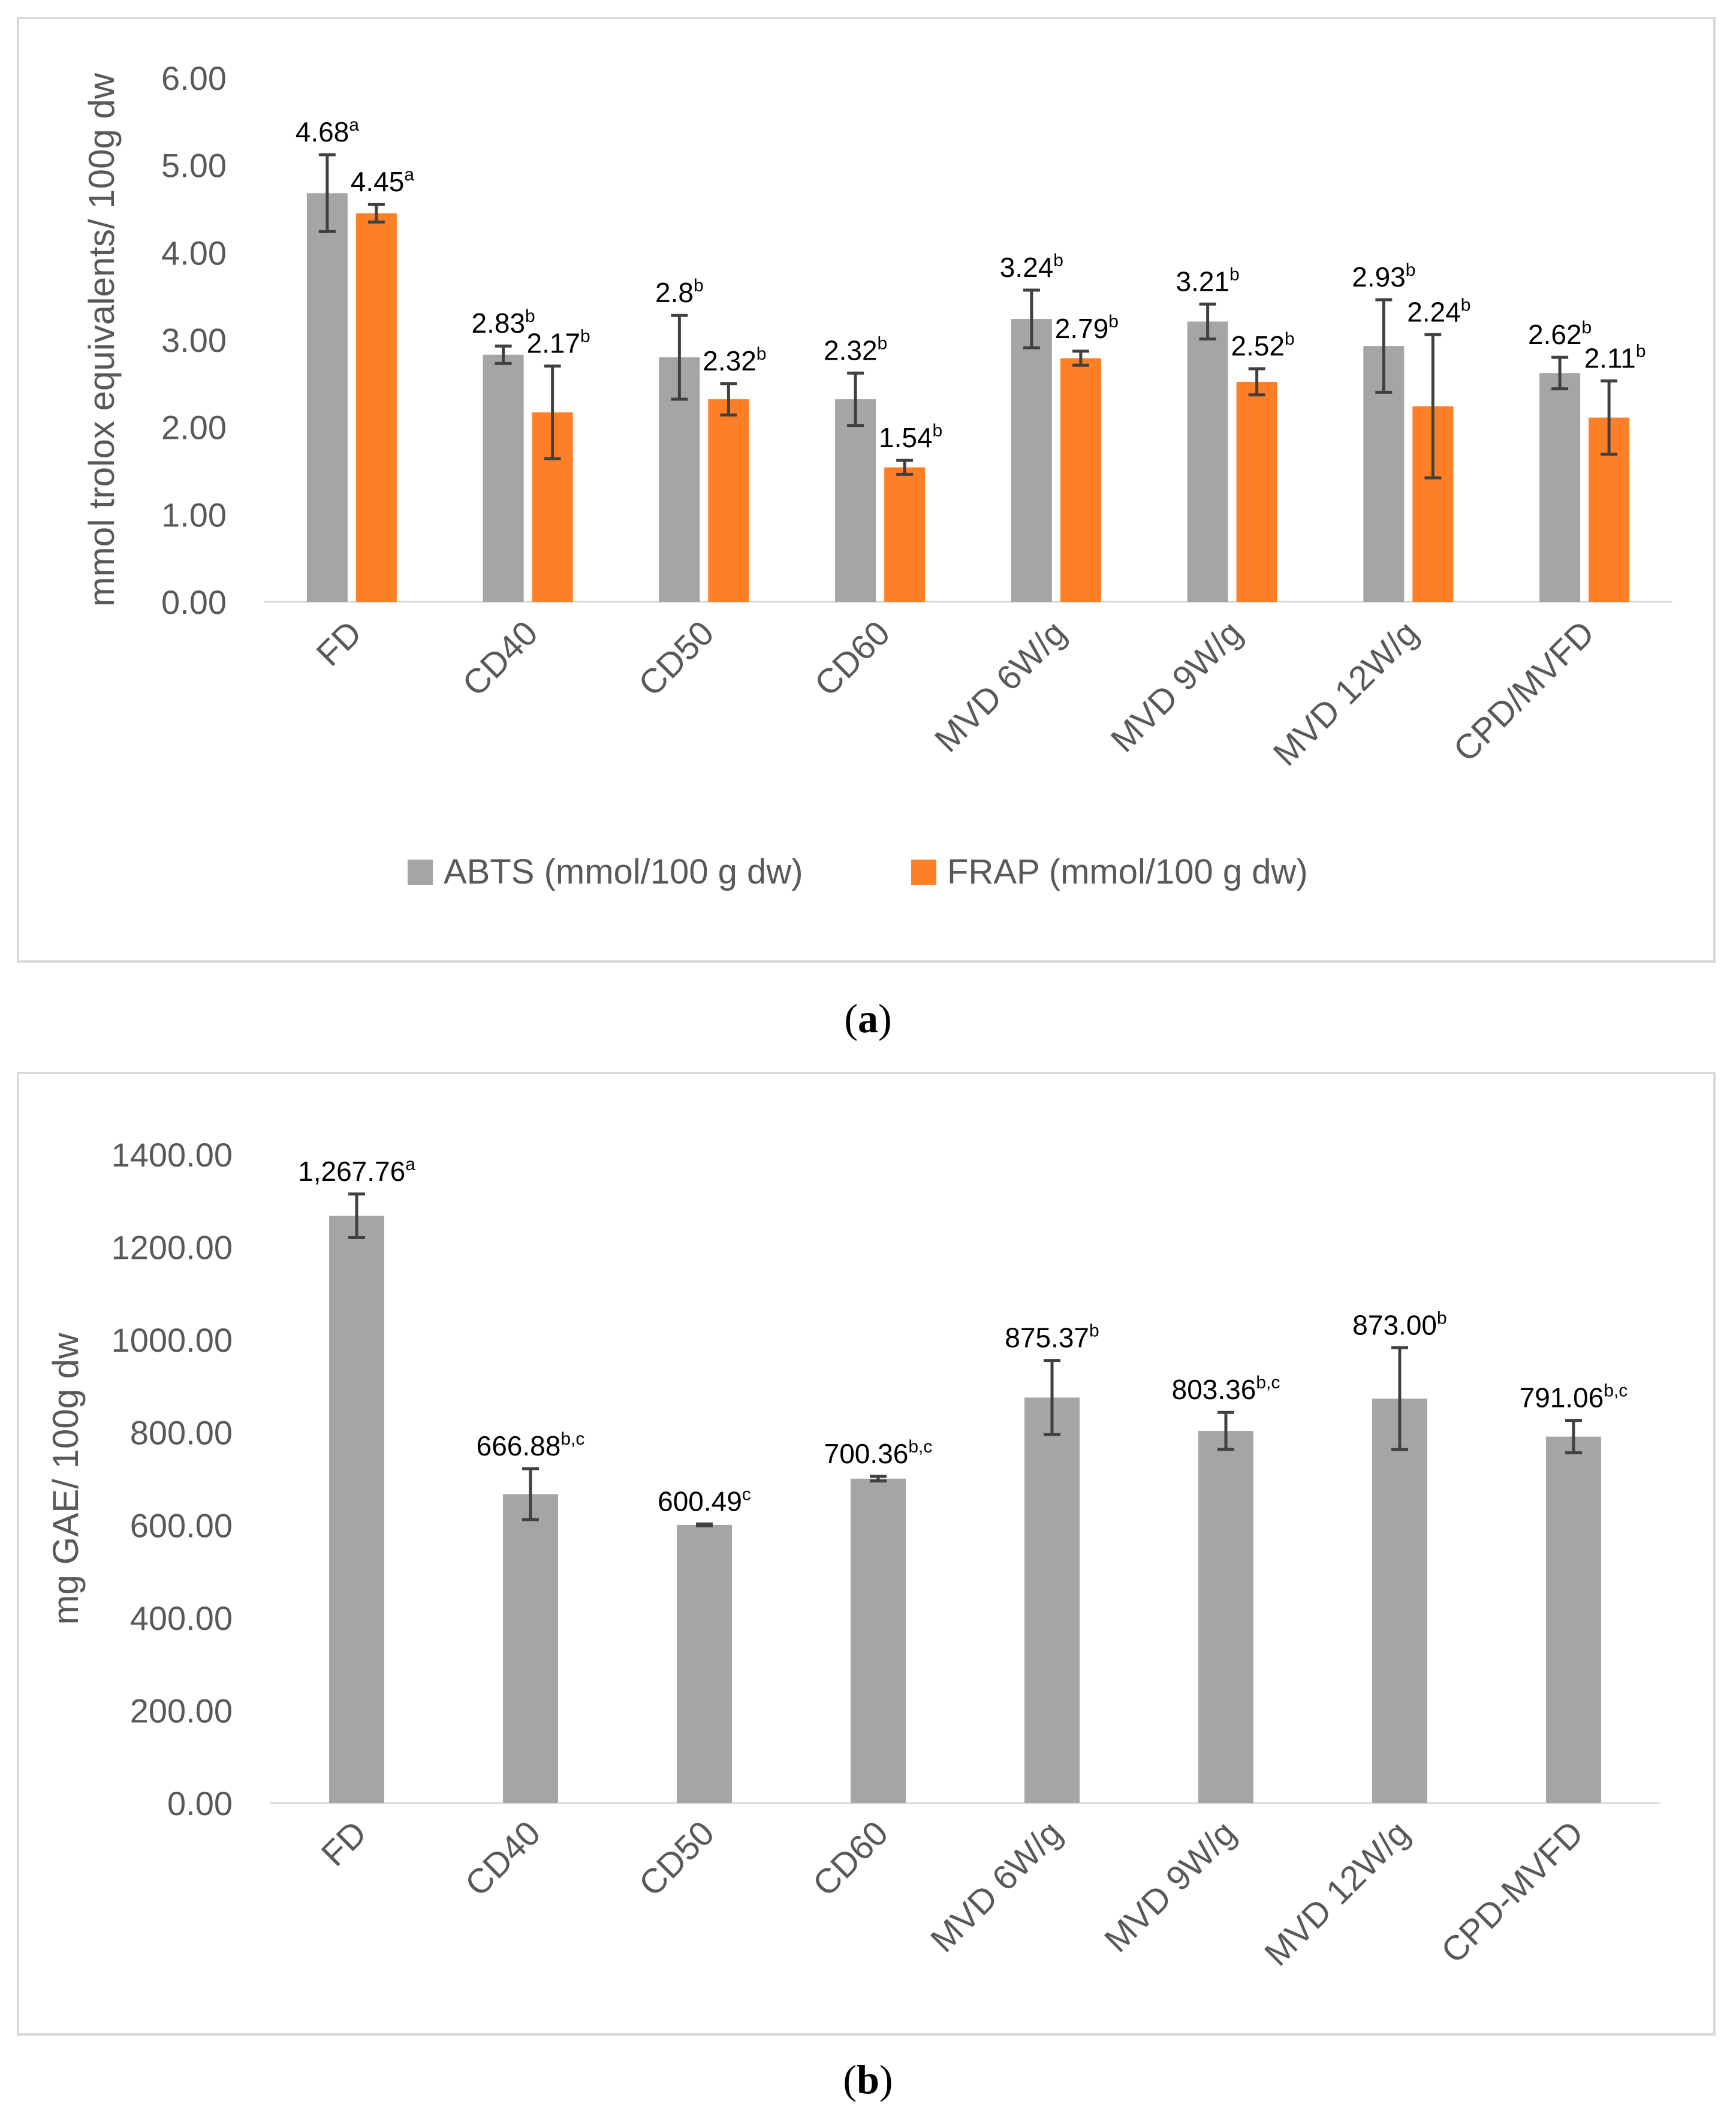 This screenshot has width=1736, height=2122. I want to click on chart-b-category-label-4: MVD 6W/g, so click(996, 1886).